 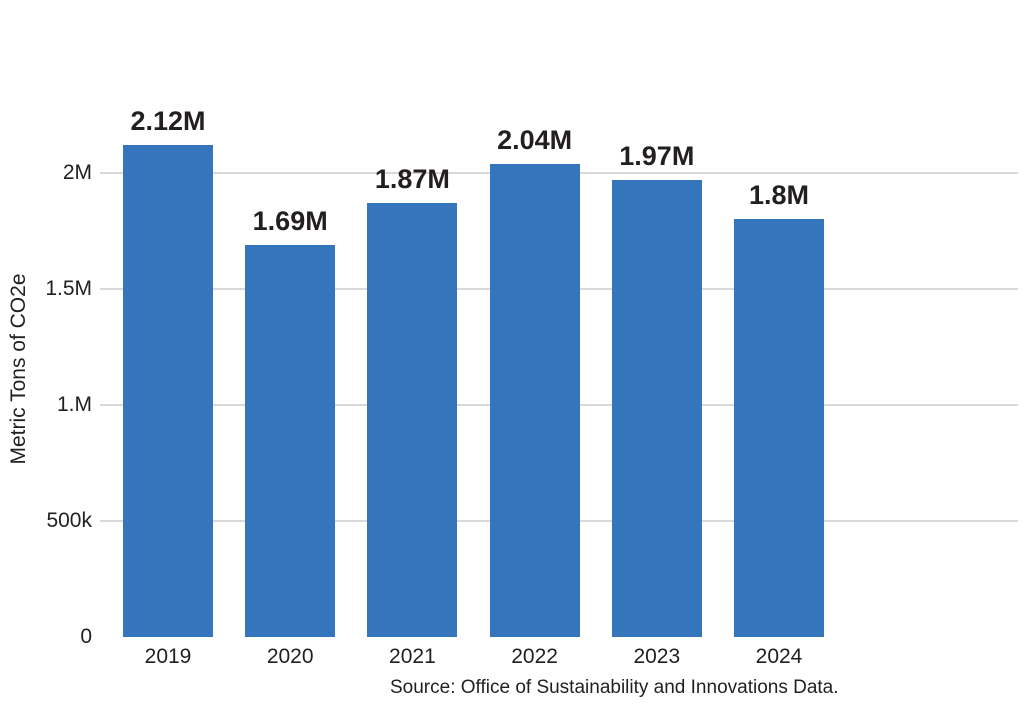 I want to click on bar-2022, so click(x=534, y=400).